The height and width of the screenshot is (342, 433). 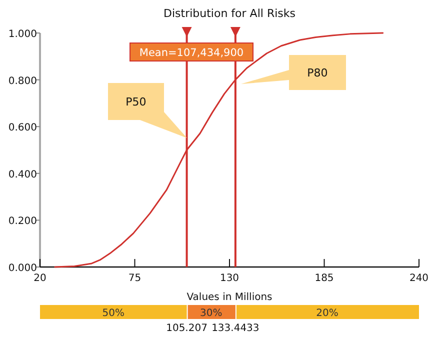 I want to click on x-axis-title: Values in Millions, so click(x=229, y=297).